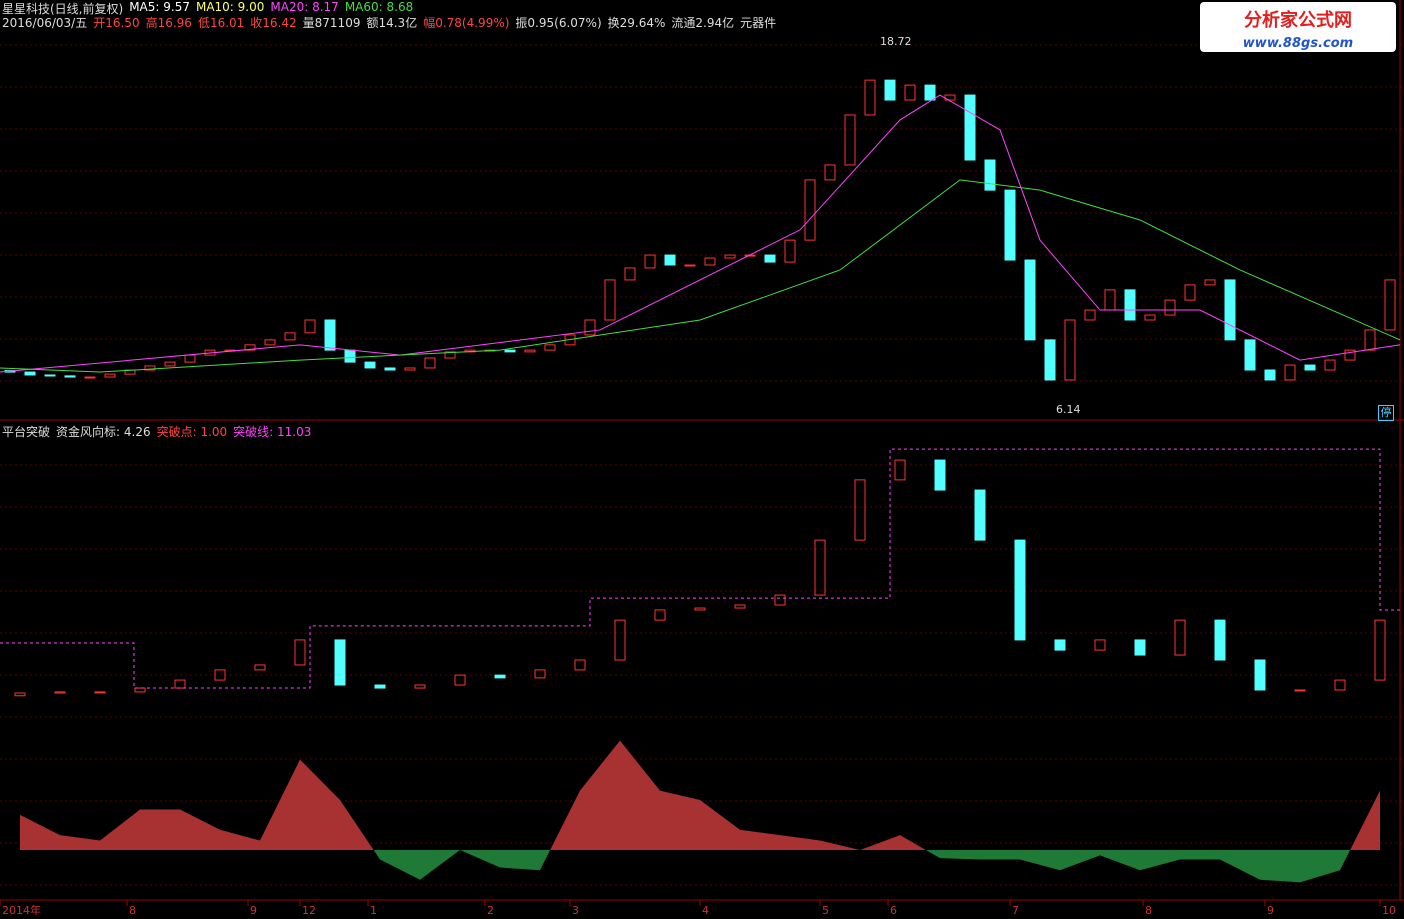 This screenshot has height=919, width=1404. Describe the element at coordinates (705, 910) in the screenshot. I see `x-tick-label: 4` at that location.